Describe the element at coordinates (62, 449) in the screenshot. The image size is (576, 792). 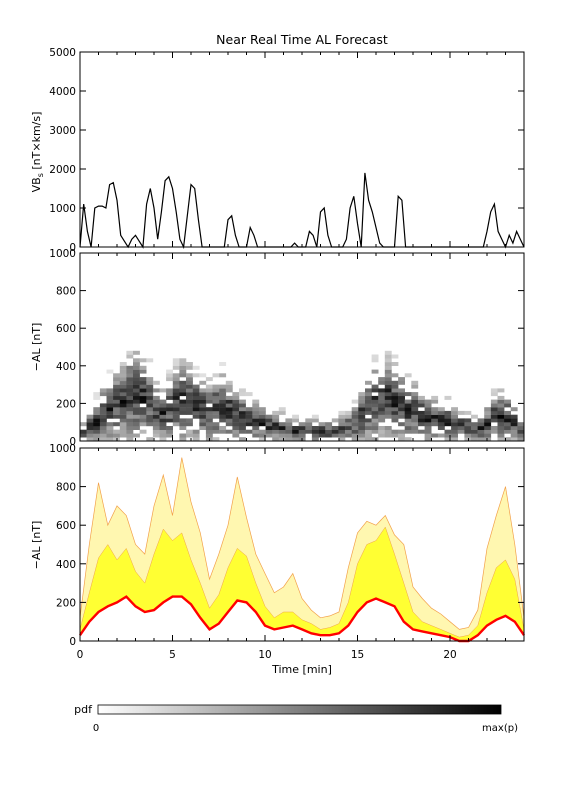
I see `al-forecast-y-tick-label-5: 1000` at that location.